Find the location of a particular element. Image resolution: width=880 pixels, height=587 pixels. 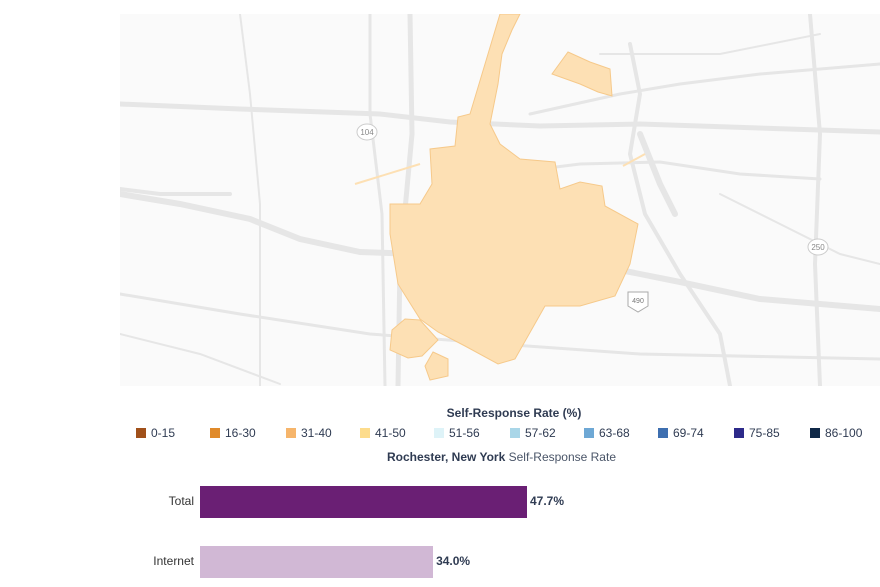

bar-row-internet: Internet 34.0% is located at coordinates (440, 562).